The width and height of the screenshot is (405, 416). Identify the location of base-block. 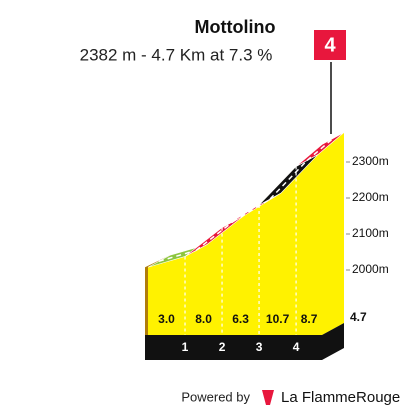
(244, 341).